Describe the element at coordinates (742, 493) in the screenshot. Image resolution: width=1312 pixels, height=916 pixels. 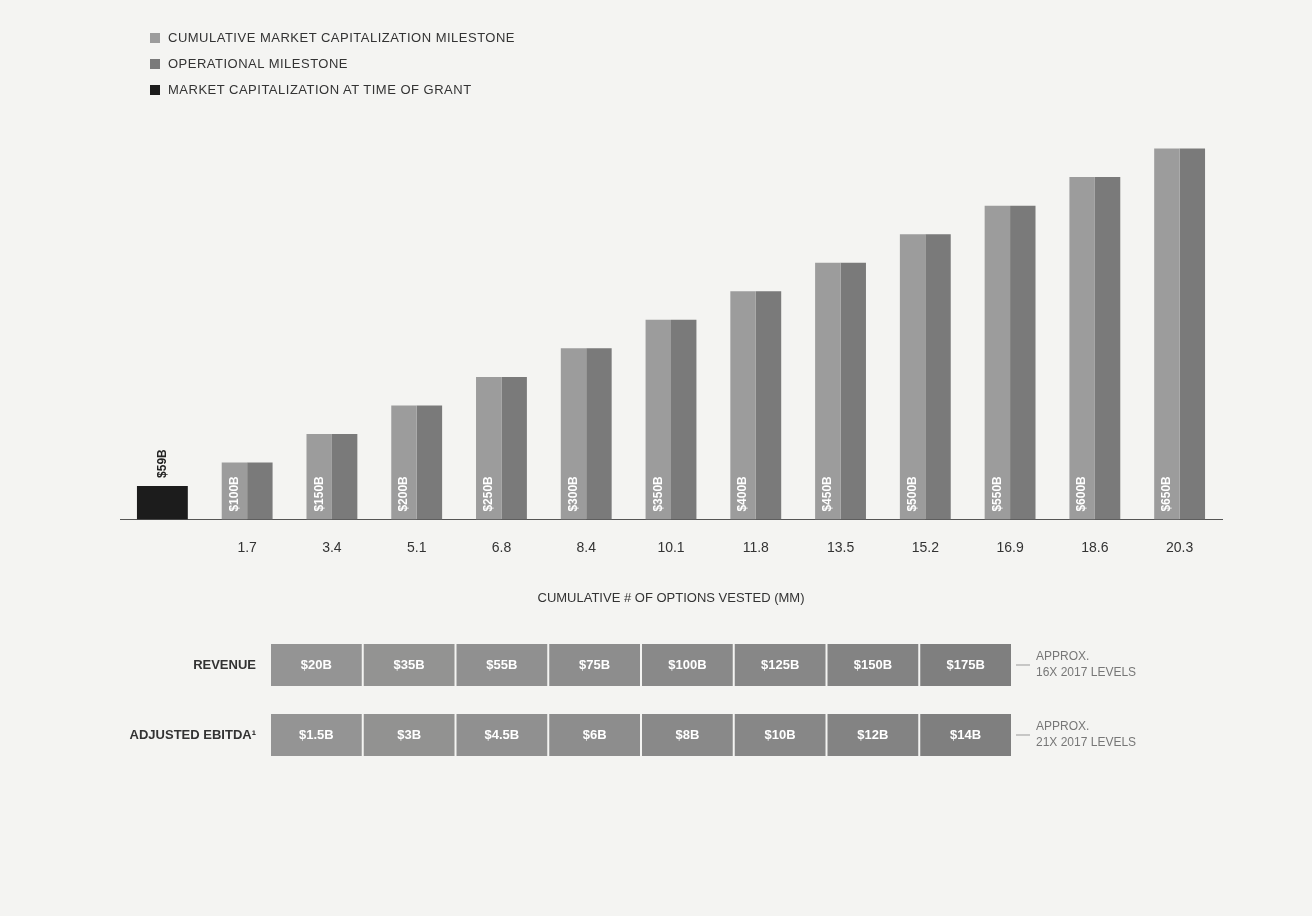
I see `data-label: $400B` at that location.